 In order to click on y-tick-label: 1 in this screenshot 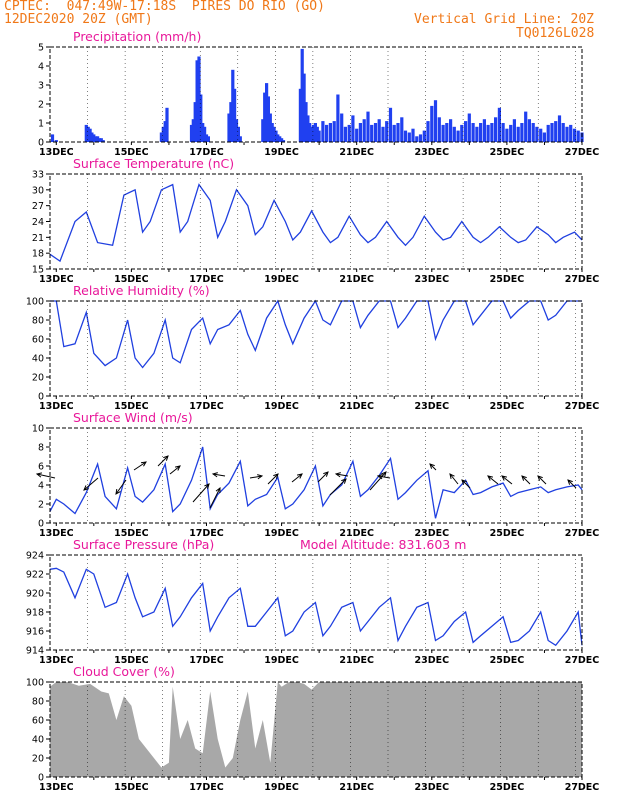, I will do `click(41, 124)`.